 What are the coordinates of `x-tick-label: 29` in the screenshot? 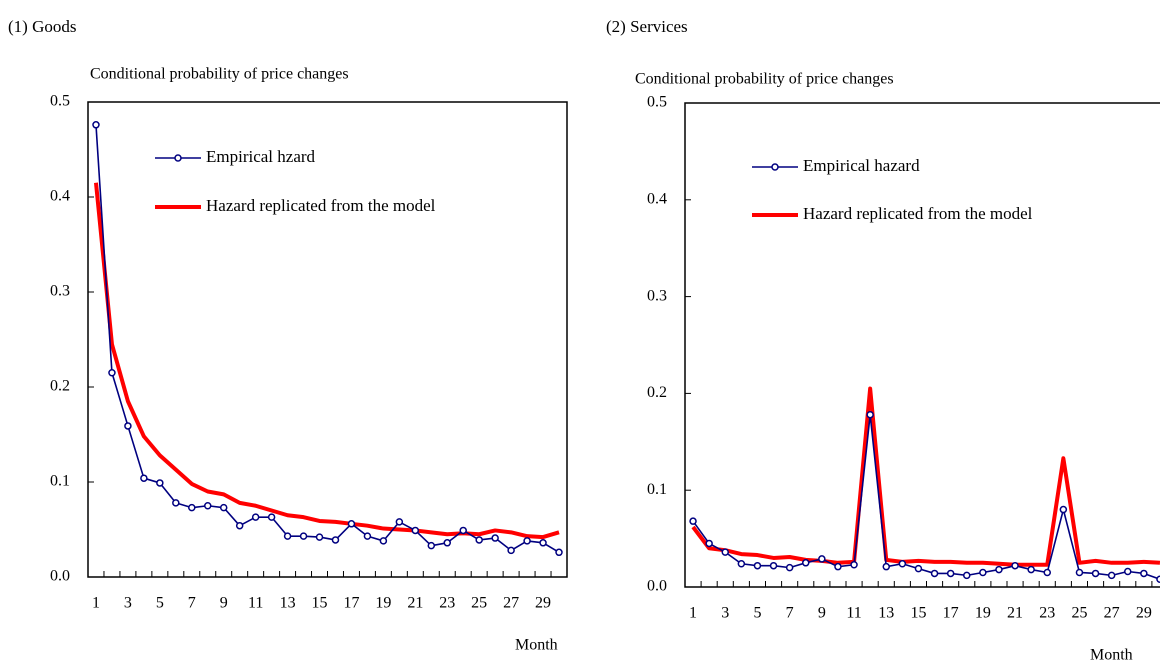 It's located at (543, 603).